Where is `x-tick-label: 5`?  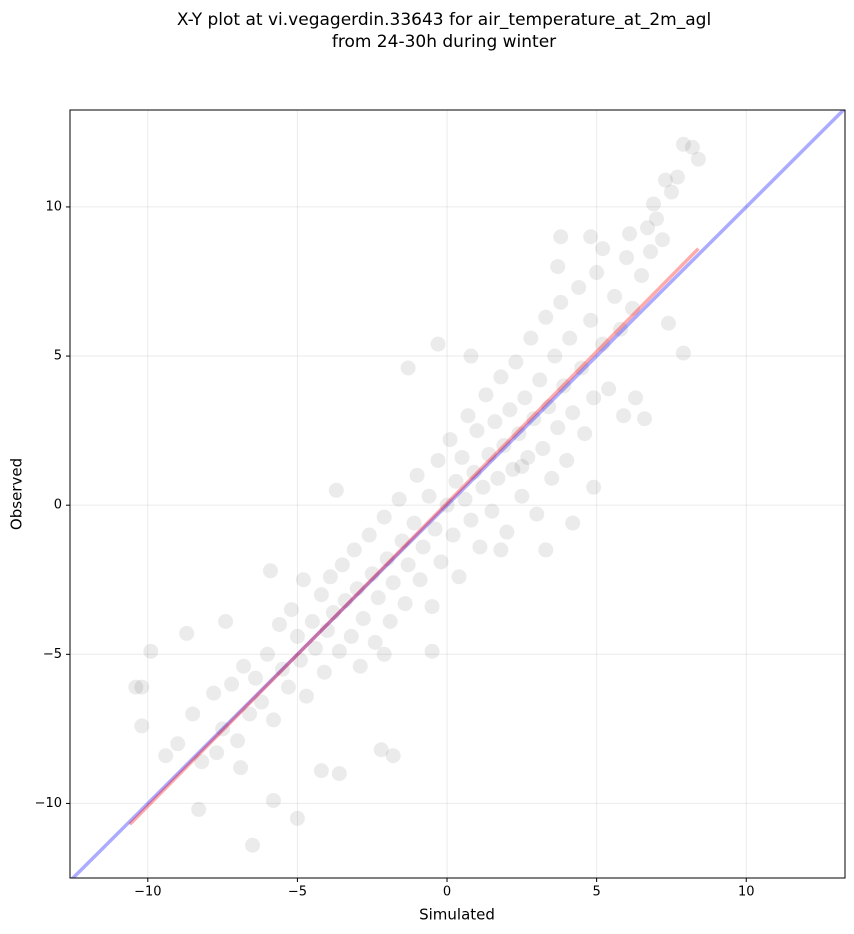
x-tick-label: 5 is located at coordinates (597, 892).